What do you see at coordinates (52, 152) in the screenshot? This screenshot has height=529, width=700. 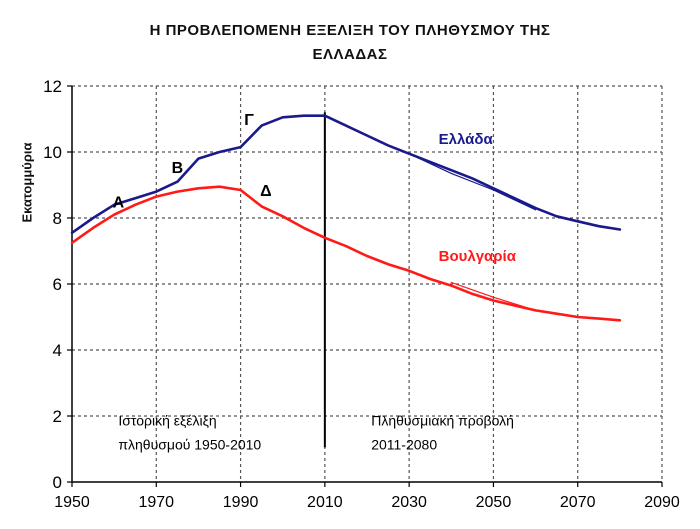 I see `y-tick-label: 10` at bounding box center [52, 152].